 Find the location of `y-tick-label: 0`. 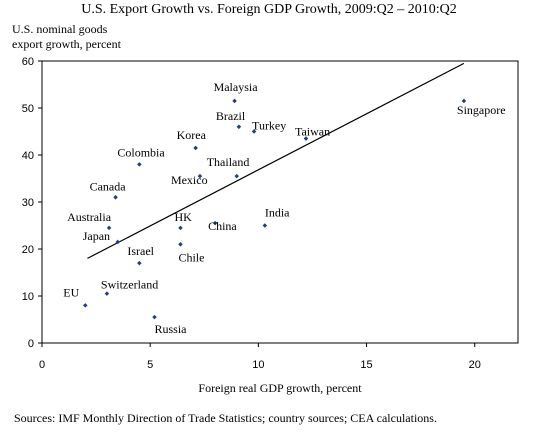

y-tick-label: 0 is located at coordinates (31, 344).